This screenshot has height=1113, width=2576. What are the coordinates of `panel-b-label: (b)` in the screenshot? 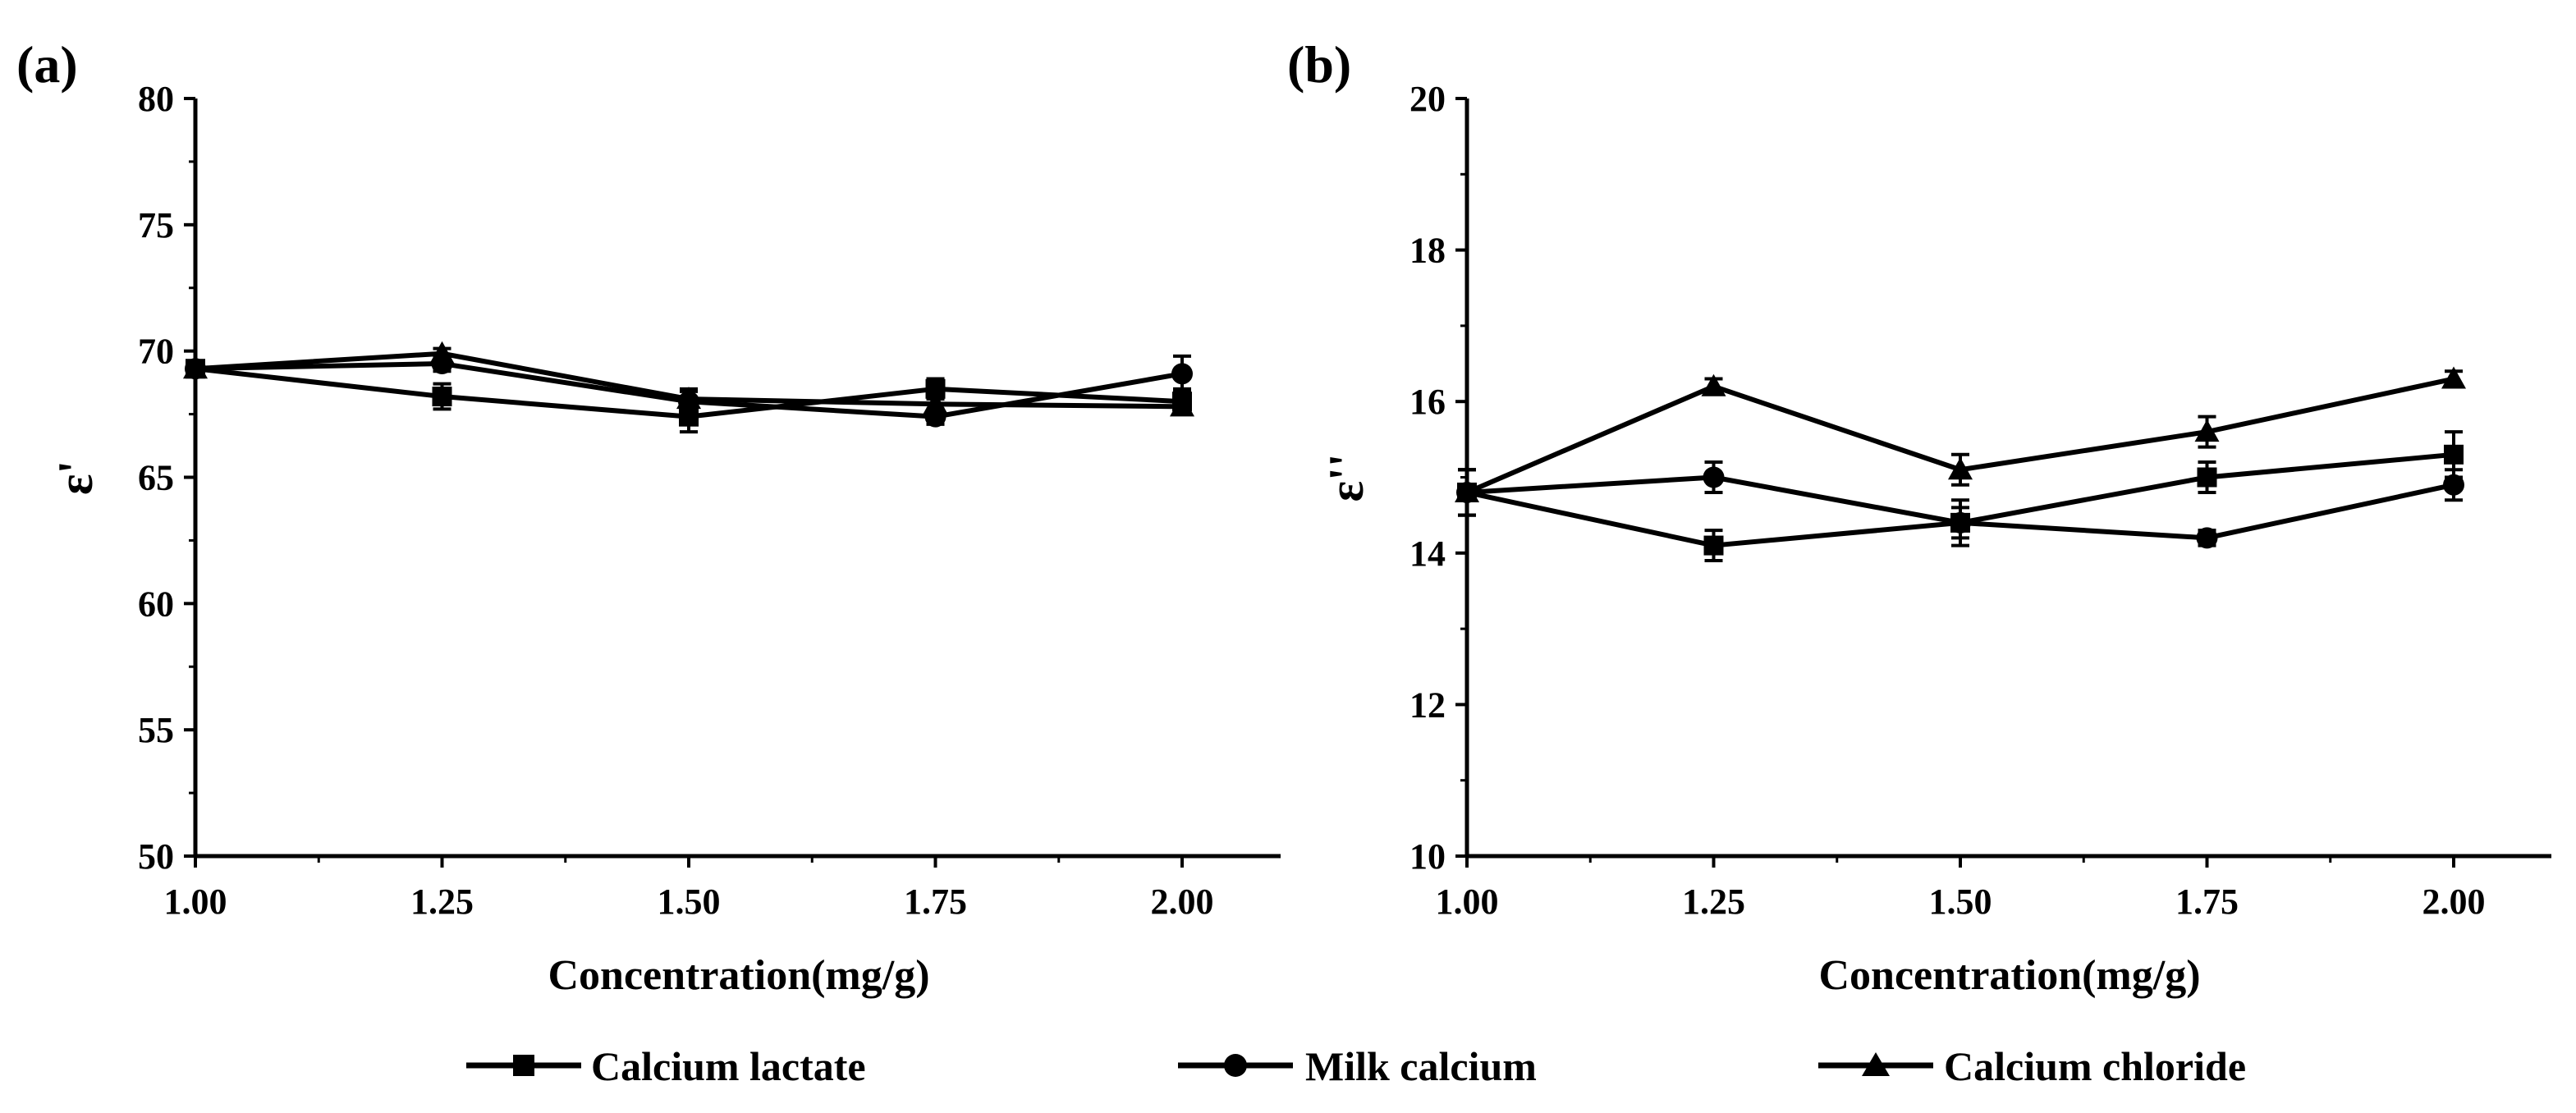 It's located at (1319, 64).